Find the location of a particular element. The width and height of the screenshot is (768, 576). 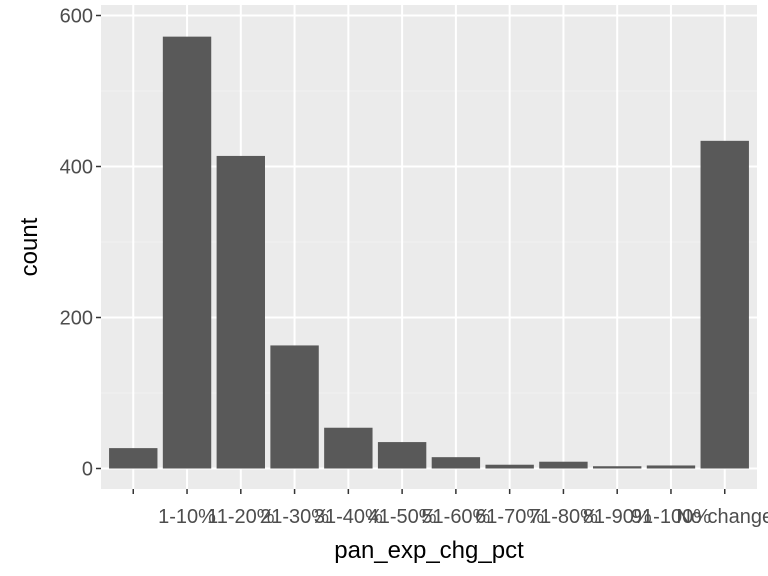

x-axis-title: pan_exp_chg_pct is located at coordinates (429, 550).